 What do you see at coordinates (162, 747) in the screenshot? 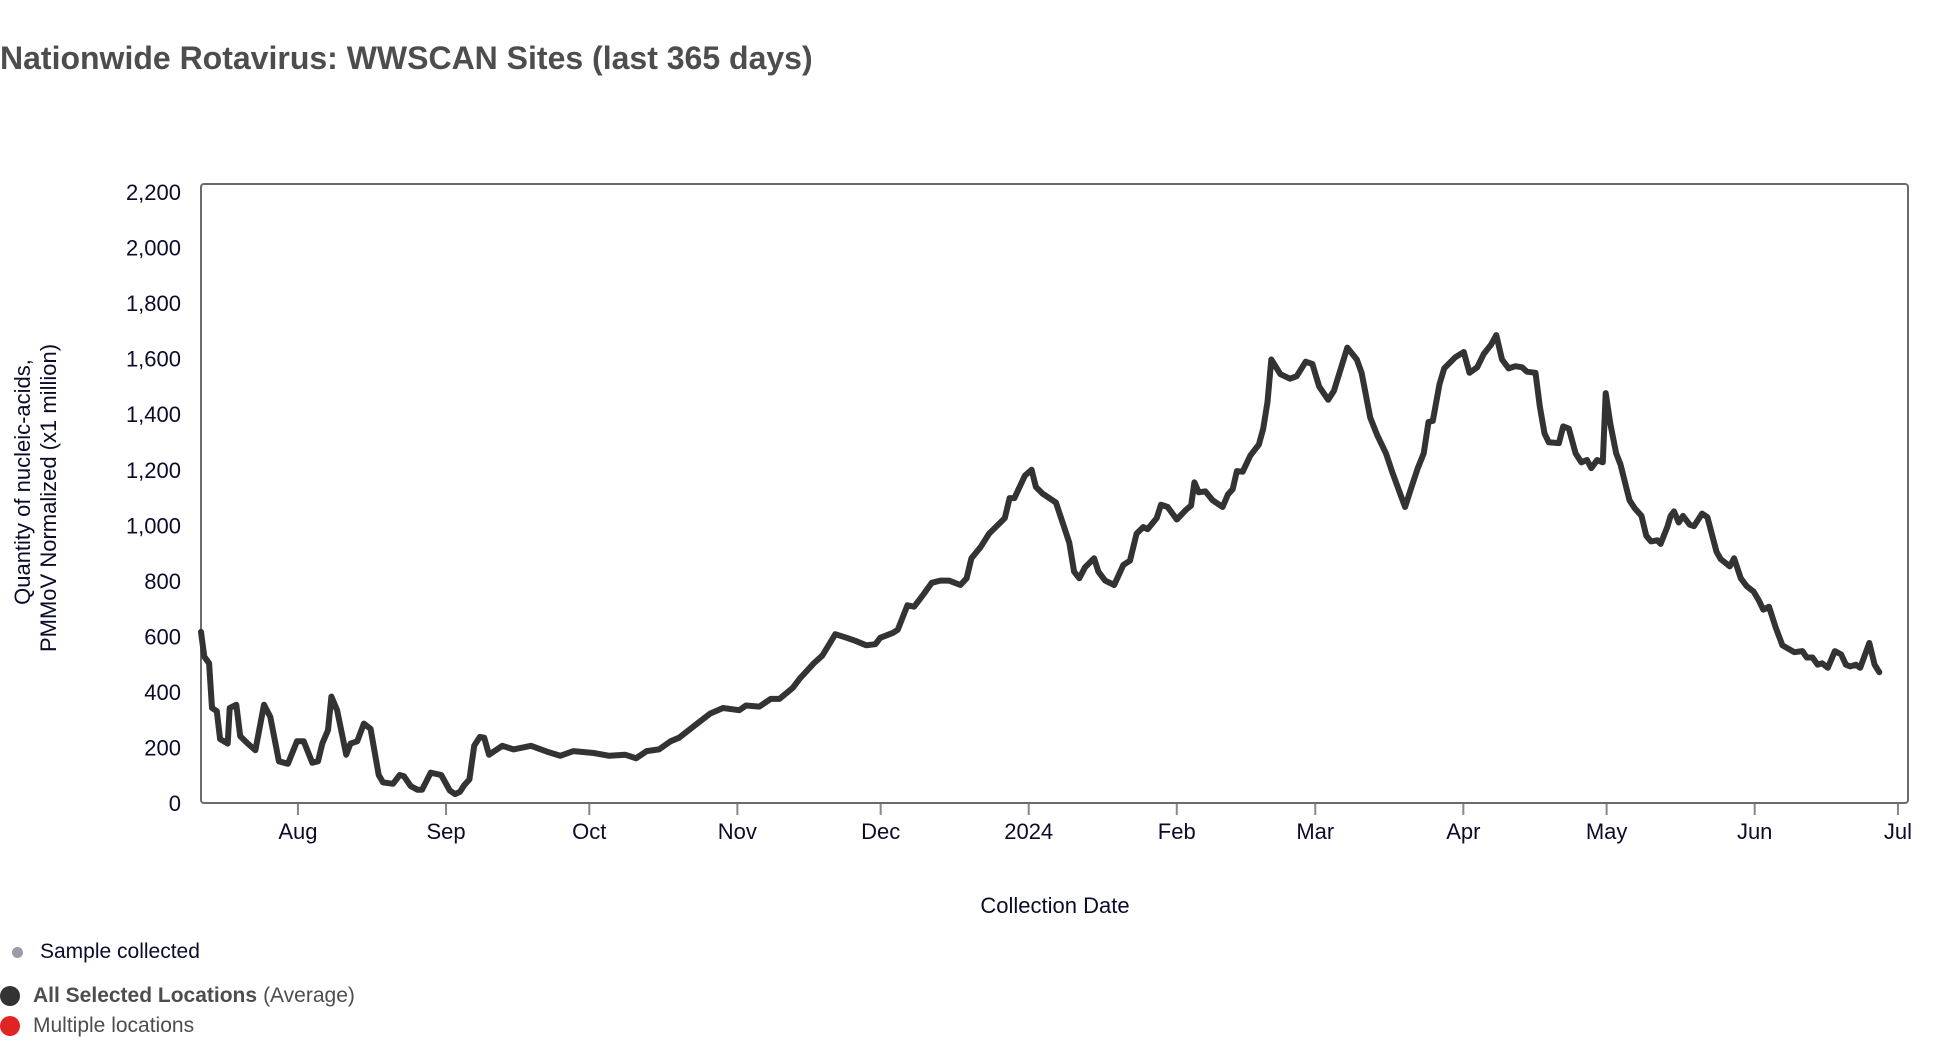
I see `y-tick-label: 200` at bounding box center [162, 747].